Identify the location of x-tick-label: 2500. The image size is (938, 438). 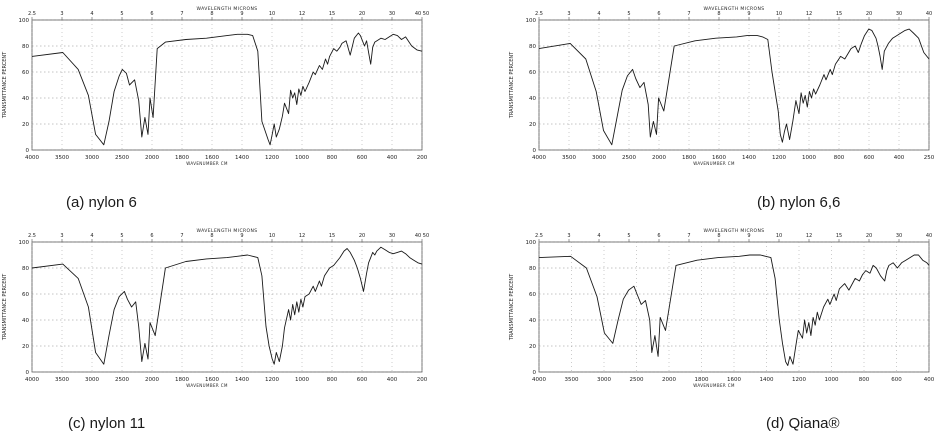
(122, 380).